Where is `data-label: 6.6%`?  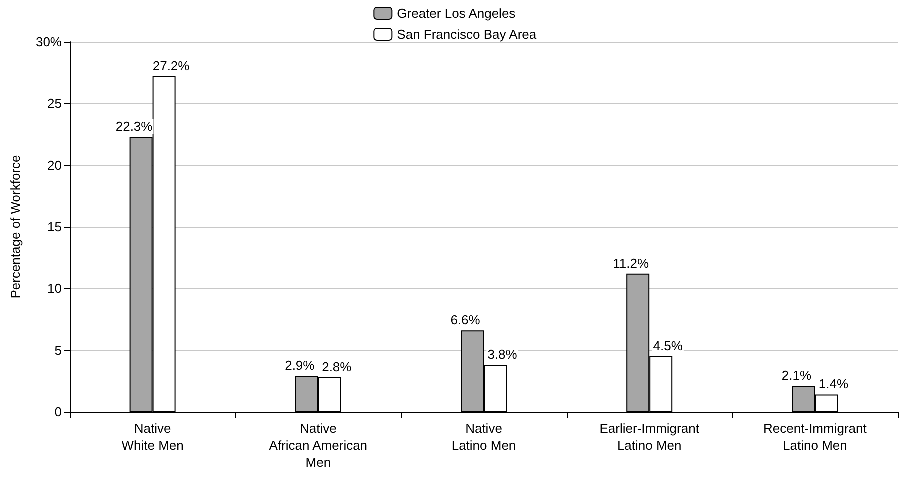
data-label: 6.6% is located at coordinates (465, 320).